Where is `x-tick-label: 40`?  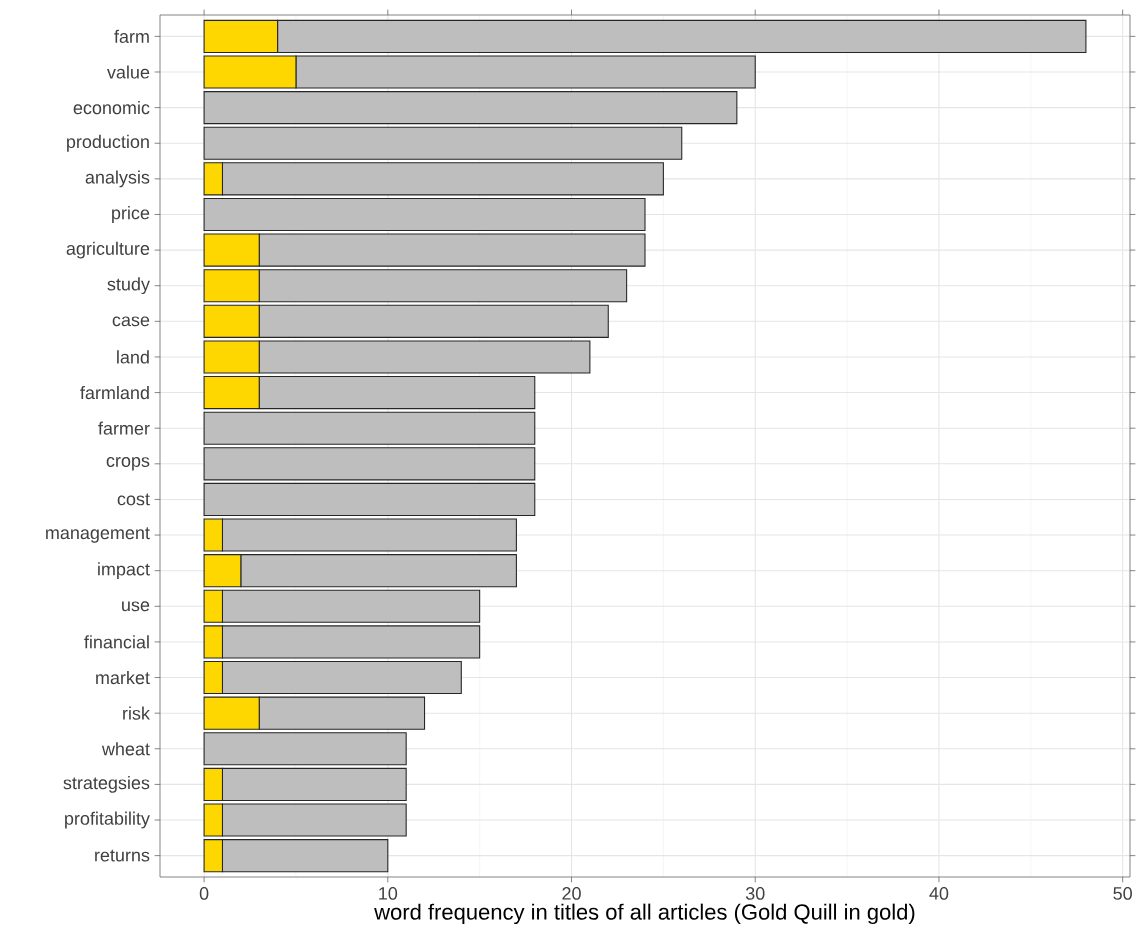 x-tick-label: 40 is located at coordinates (939, 893).